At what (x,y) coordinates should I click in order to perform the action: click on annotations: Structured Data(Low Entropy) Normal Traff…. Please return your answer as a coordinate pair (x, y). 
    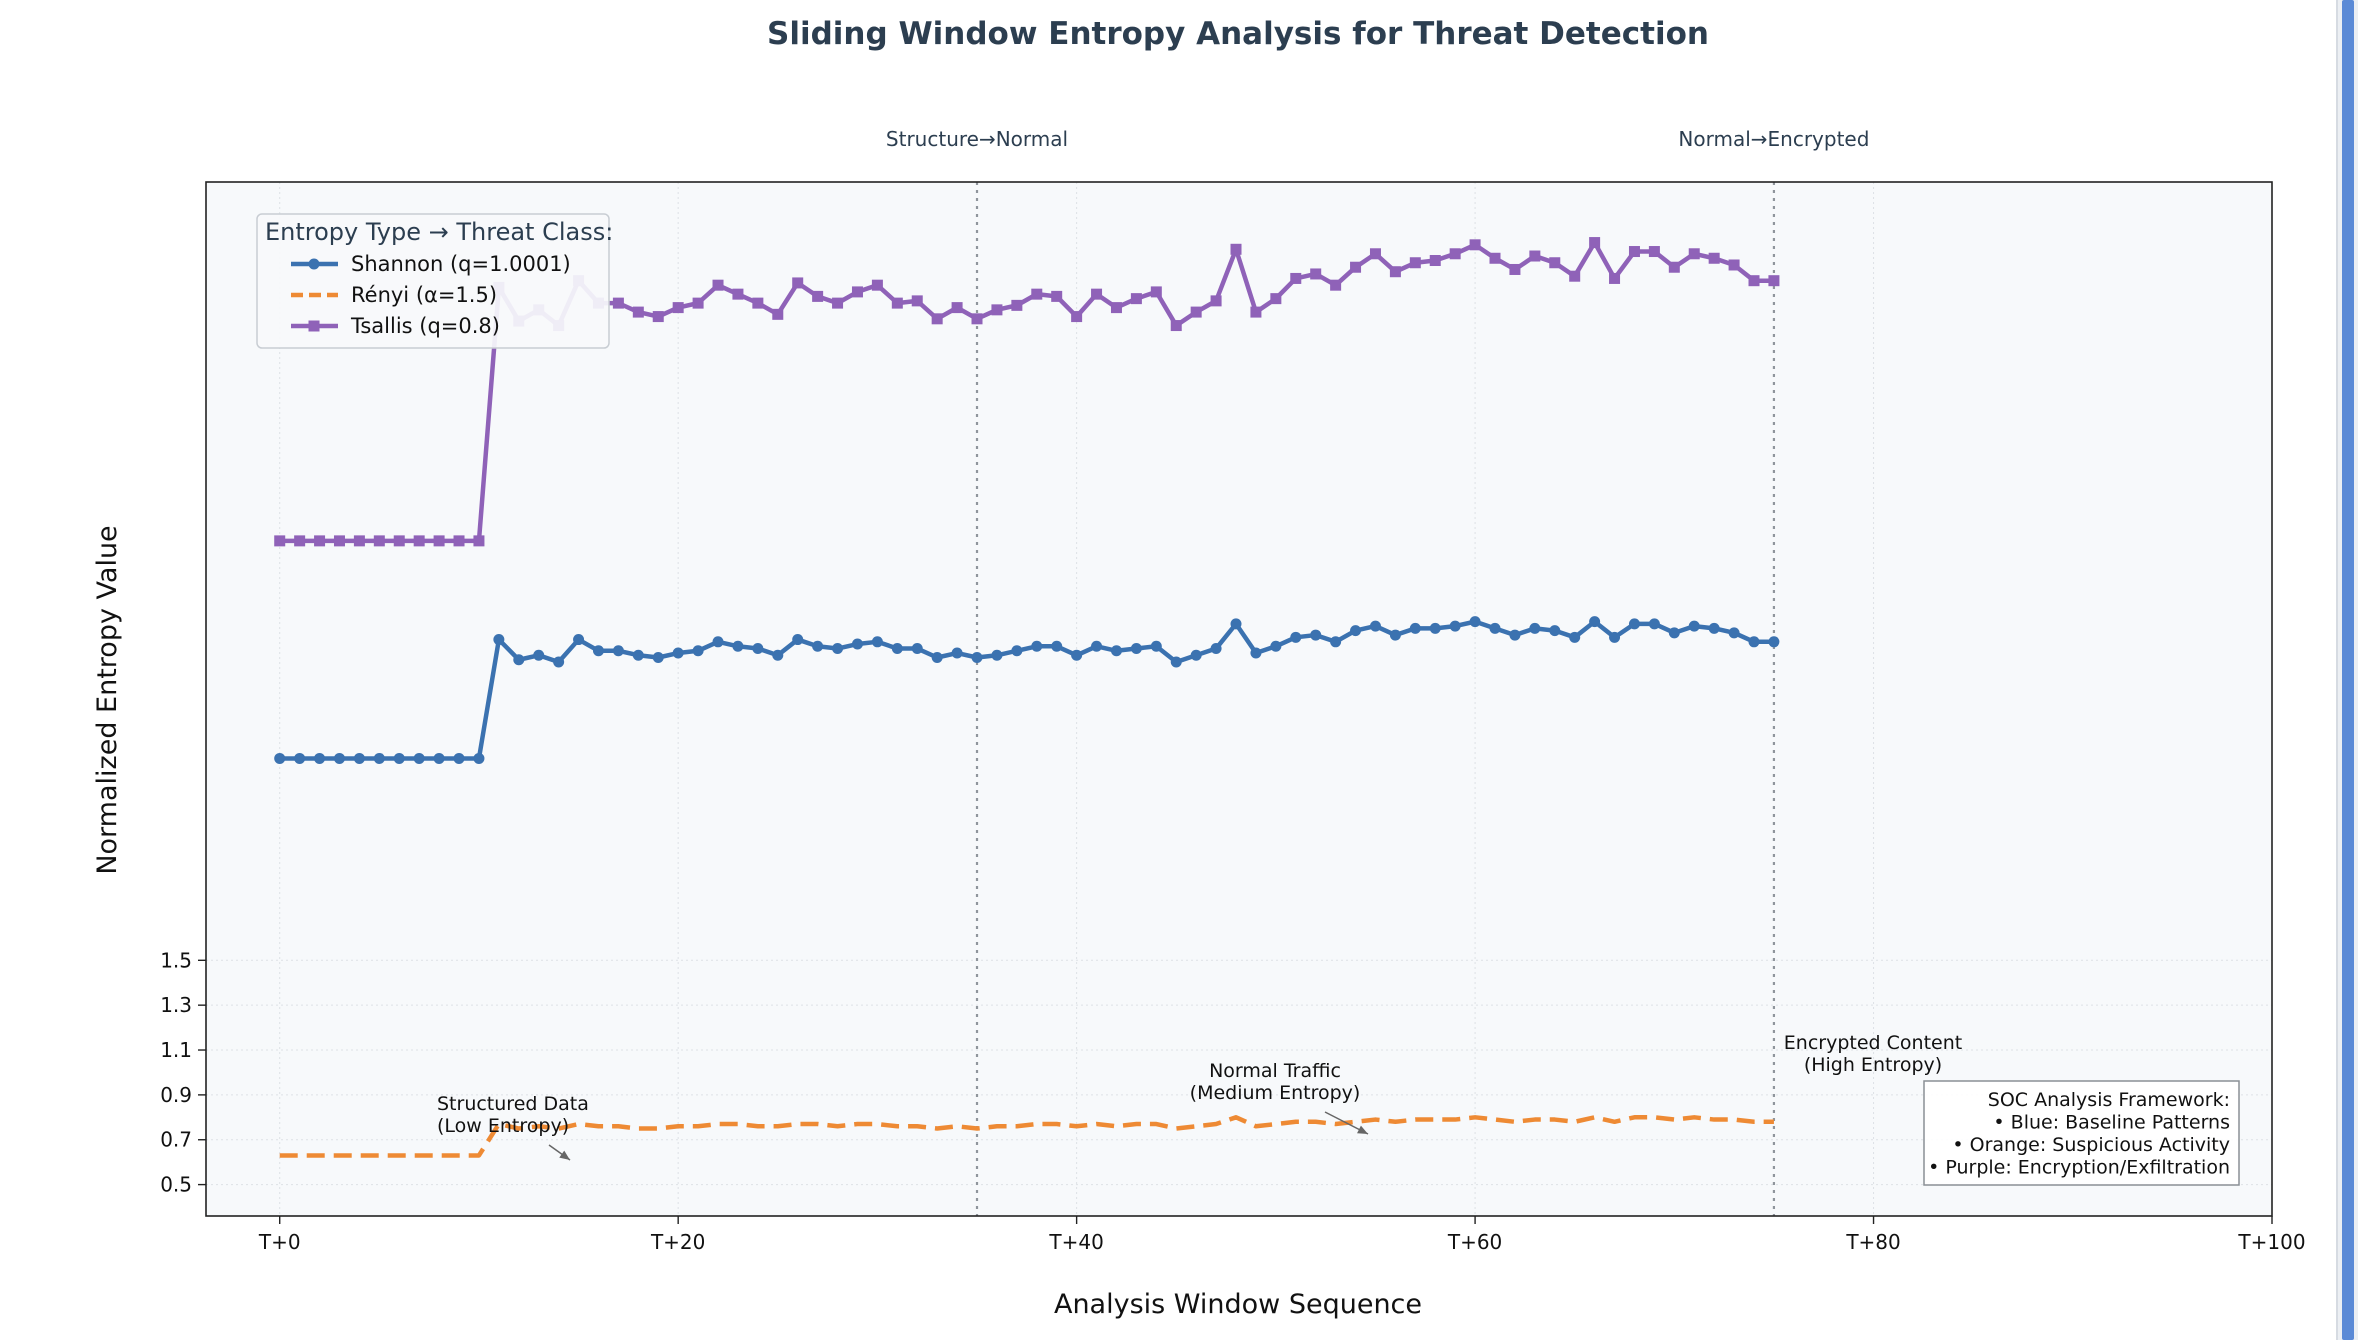
    Looking at the image, I should click on (1199, 1096).